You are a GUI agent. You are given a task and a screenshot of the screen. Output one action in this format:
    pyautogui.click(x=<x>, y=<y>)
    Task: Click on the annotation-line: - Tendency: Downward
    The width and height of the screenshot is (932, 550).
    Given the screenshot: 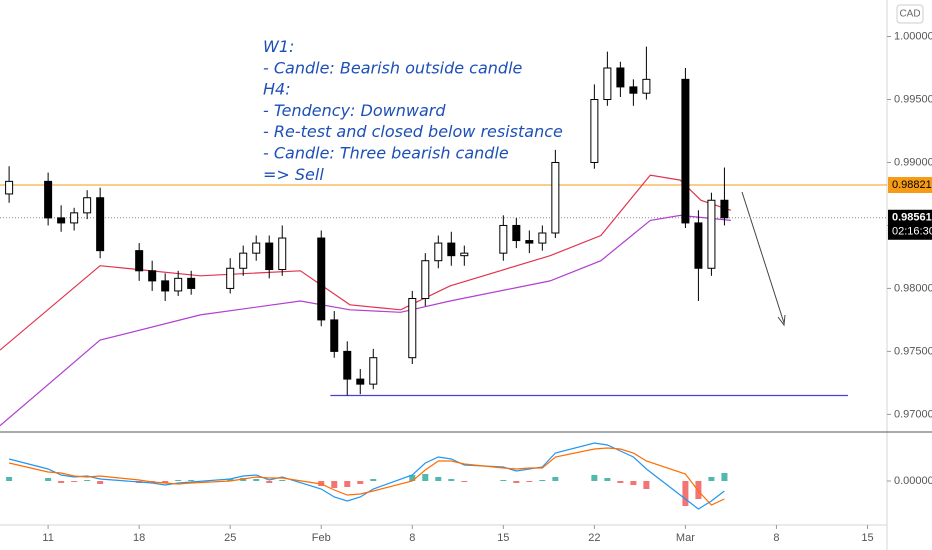 What is the action you would take?
    pyautogui.click(x=354, y=110)
    